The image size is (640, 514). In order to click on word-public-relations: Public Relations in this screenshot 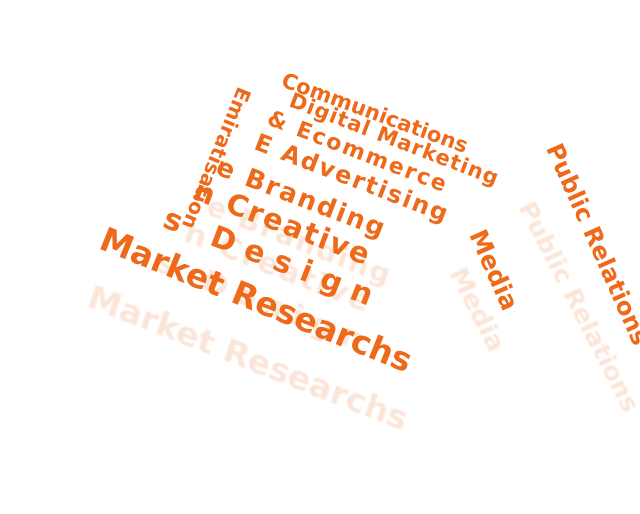, I will do `click(590, 244)`.